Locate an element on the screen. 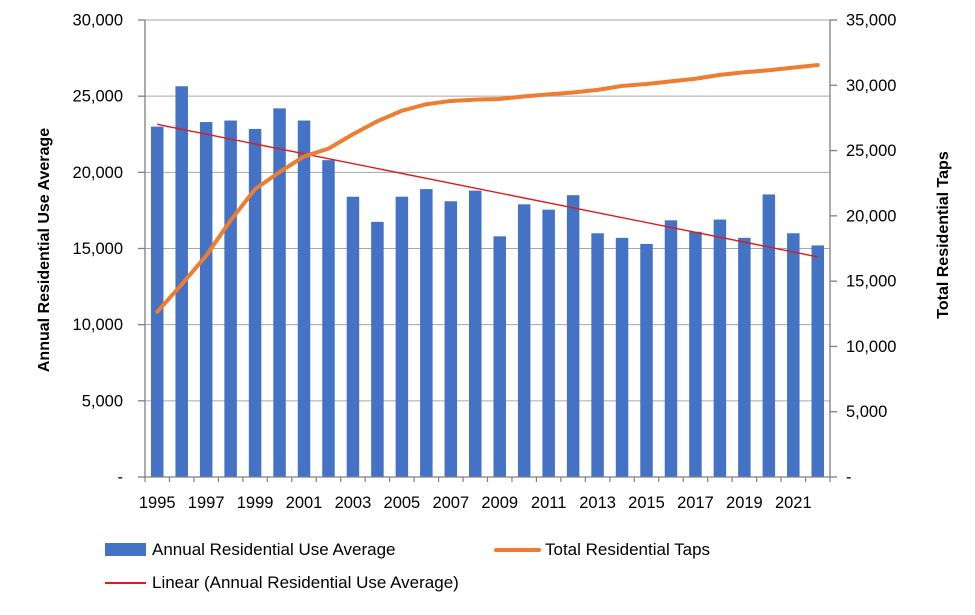 The width and height of the screenshot is (975, 615). right-axis-title: Total Residential Taps is located at coordinates (943, 235).